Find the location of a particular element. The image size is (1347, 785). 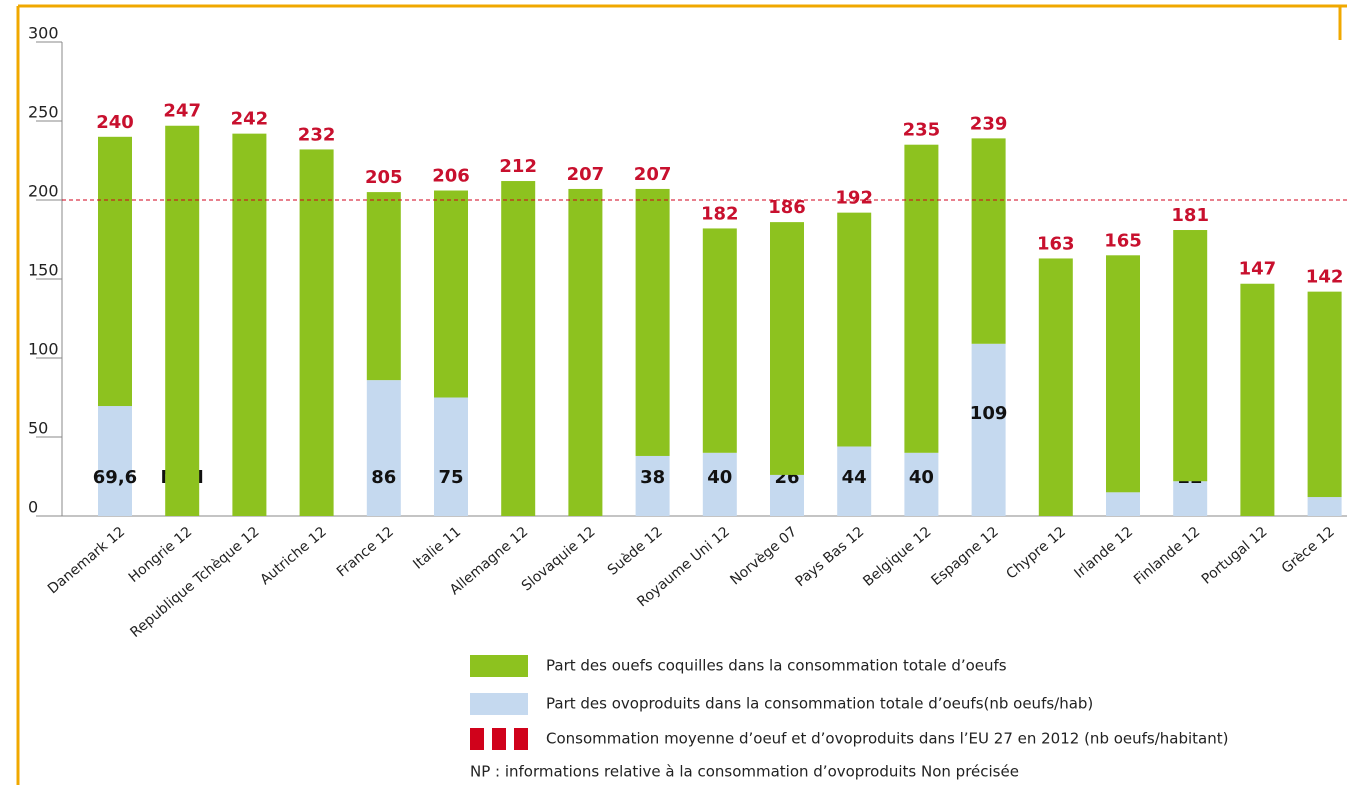

y-tick-label: 250 is located at coordinates (43, 112).